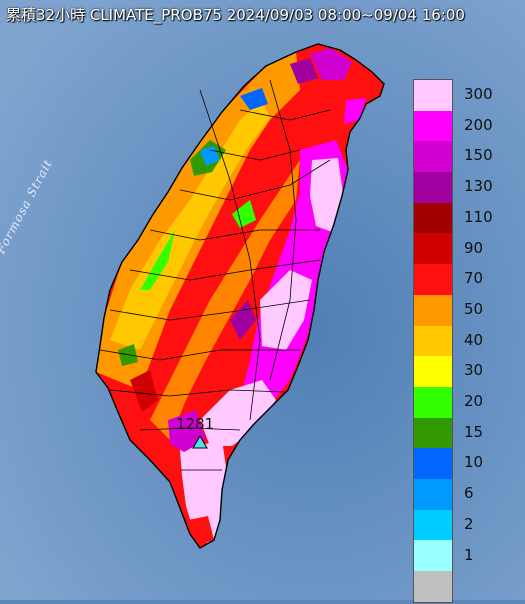 This screenshot has width=525, height=604. Describe the element at coordinates (200, 442) in the screenshot. I see `station-marker-triangle-icon` at that location.